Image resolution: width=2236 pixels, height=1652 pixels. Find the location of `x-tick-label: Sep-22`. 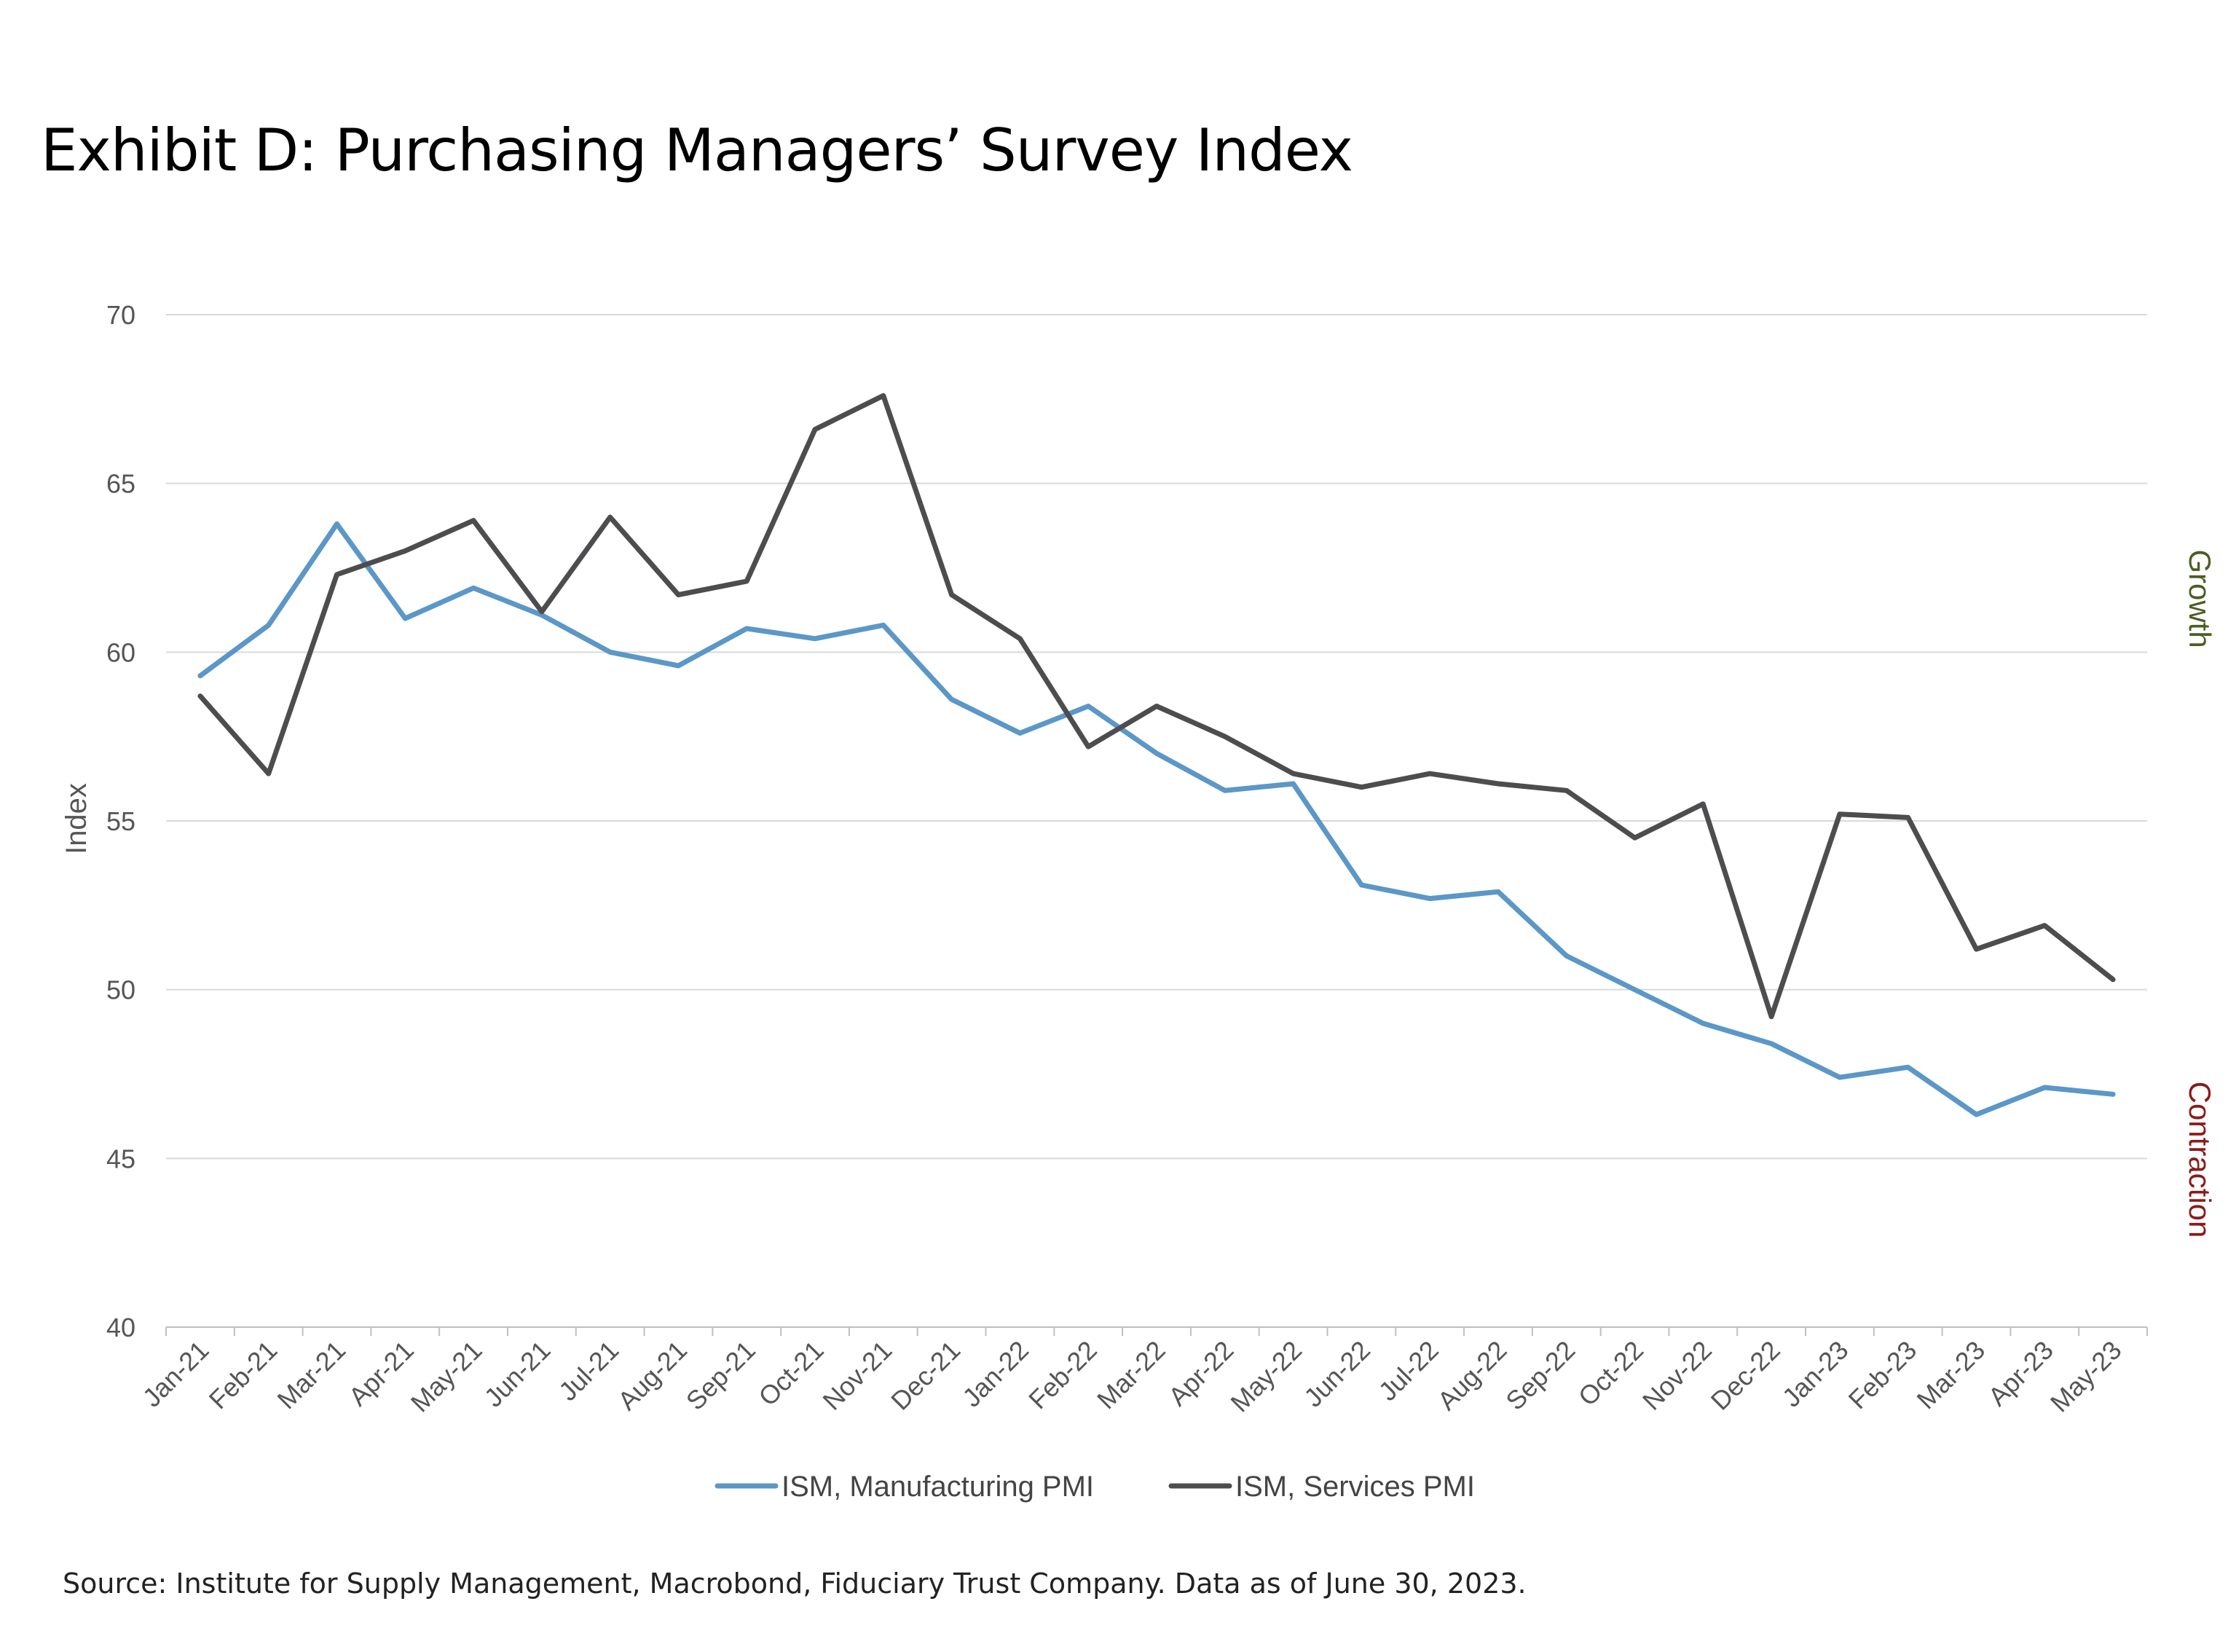

x-tick-label: Sep-22 is located at coordinates (1540, 1375).